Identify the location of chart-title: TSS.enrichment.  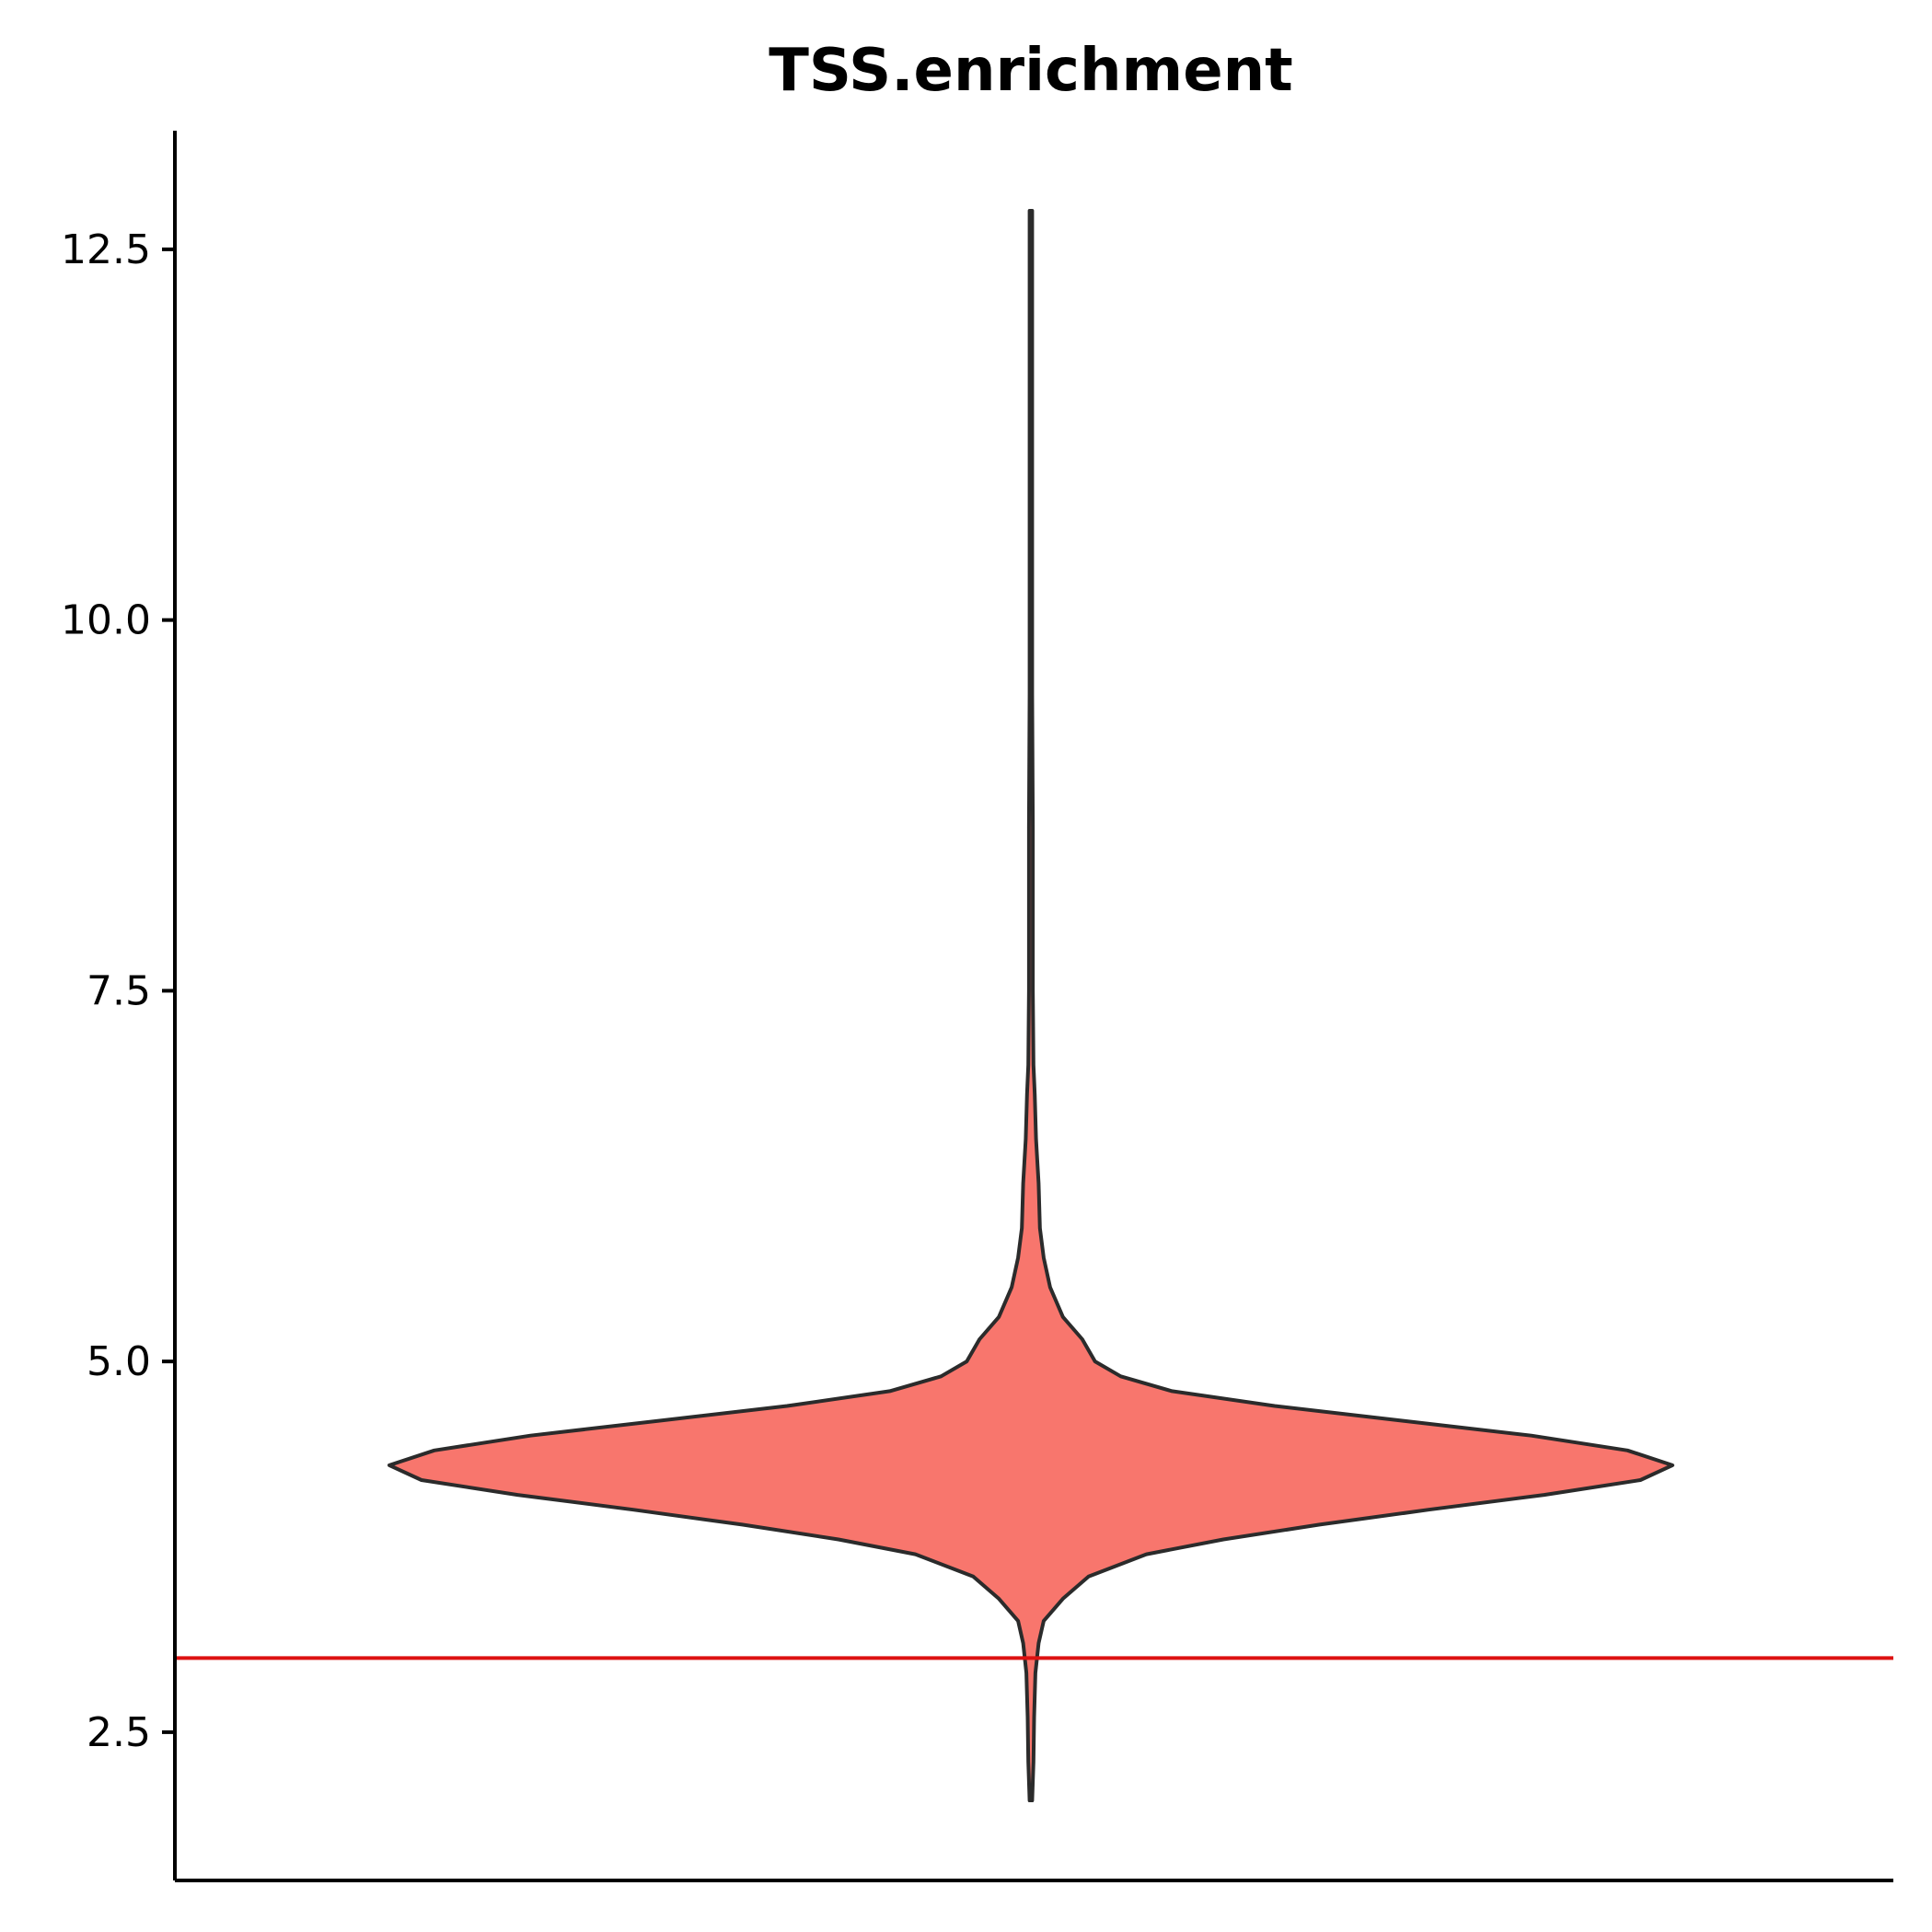
(1031, 71).